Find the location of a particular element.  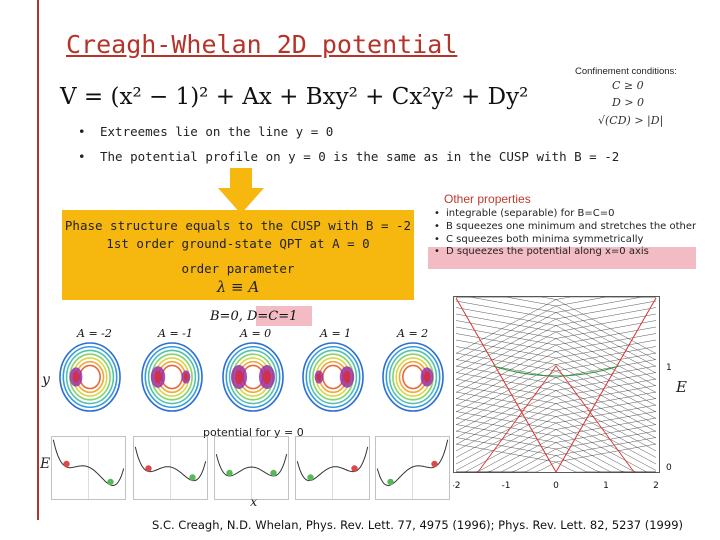

y-tick-label: 0 is located at coordinates (669, 468).